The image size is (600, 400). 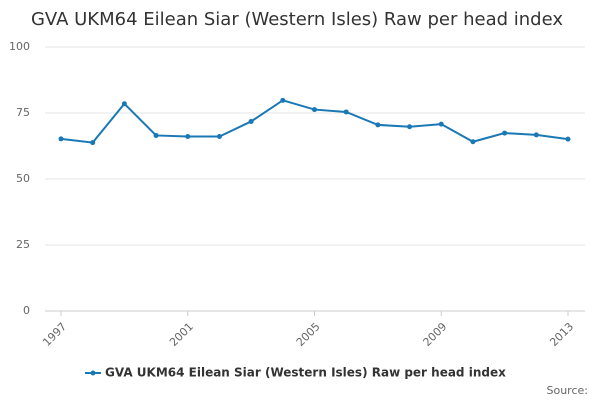 I want to click on y-tick-label: 100, so click(x=19, y=46).